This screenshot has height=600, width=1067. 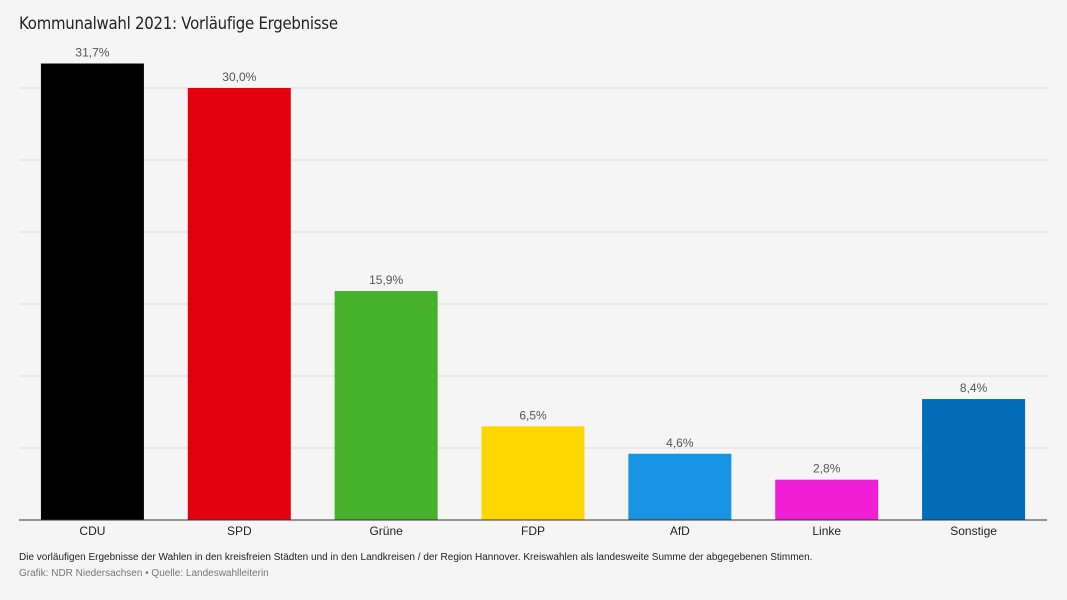 I want to click on category-label: AfD, so click(x=680, y=531).